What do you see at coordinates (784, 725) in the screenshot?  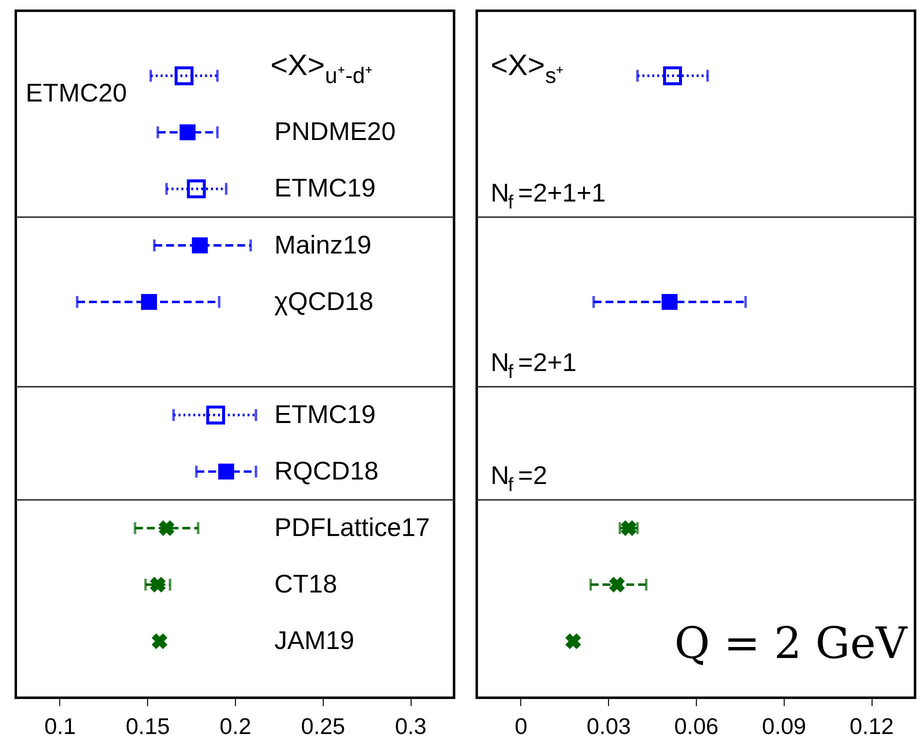 I see `x-tick-label: 0.09` at bounding box center [784, 725].